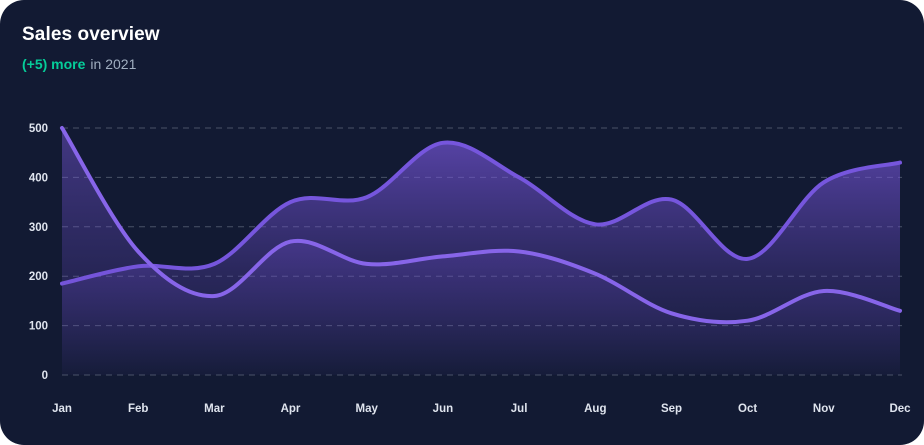 The height and width of the screenshot is (445, 924). What do you see at coordinates (113, 64) in the screenshot?
I see `subtitle-rest: in 2021` at bounding box center [113, 64].